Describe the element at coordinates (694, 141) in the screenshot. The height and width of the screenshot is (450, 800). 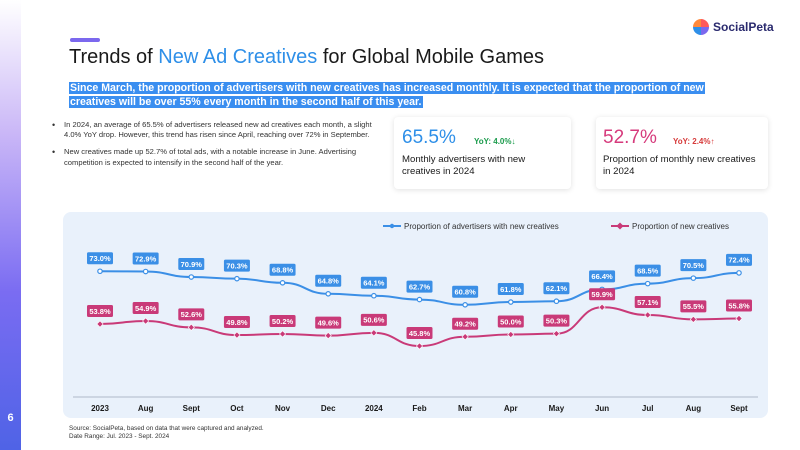
I see `kpi-yoy: YoY: 2.4%↑` at that location.